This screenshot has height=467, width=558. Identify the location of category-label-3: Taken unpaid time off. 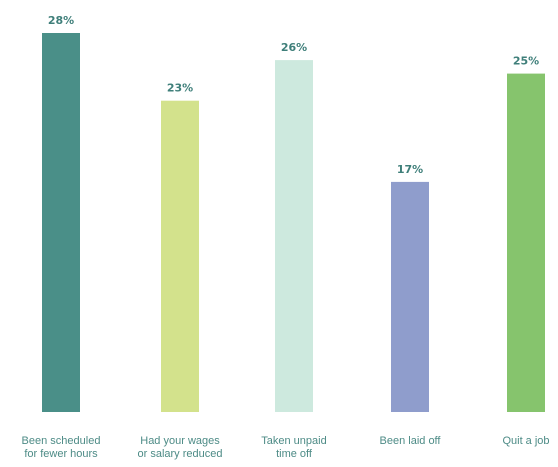
(293, 447).